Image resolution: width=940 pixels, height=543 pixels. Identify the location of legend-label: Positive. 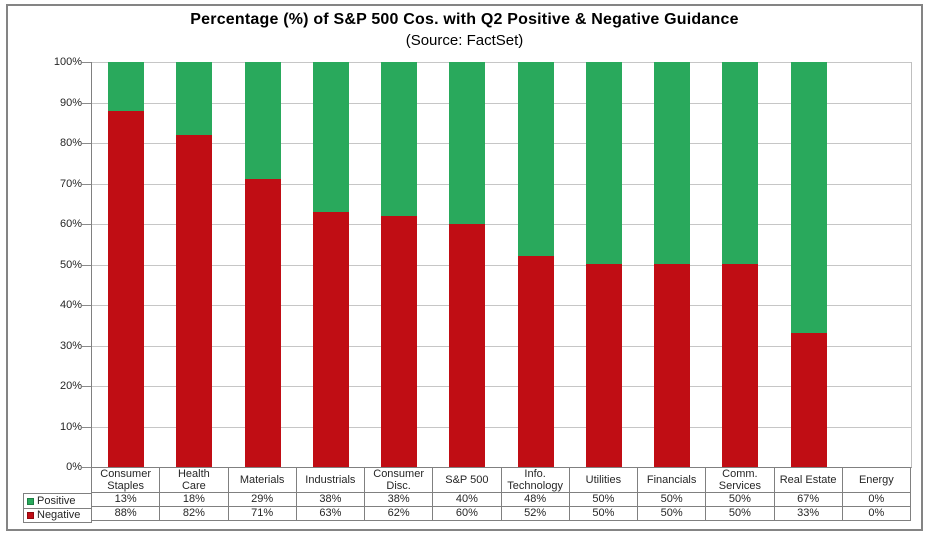
(56, 500).